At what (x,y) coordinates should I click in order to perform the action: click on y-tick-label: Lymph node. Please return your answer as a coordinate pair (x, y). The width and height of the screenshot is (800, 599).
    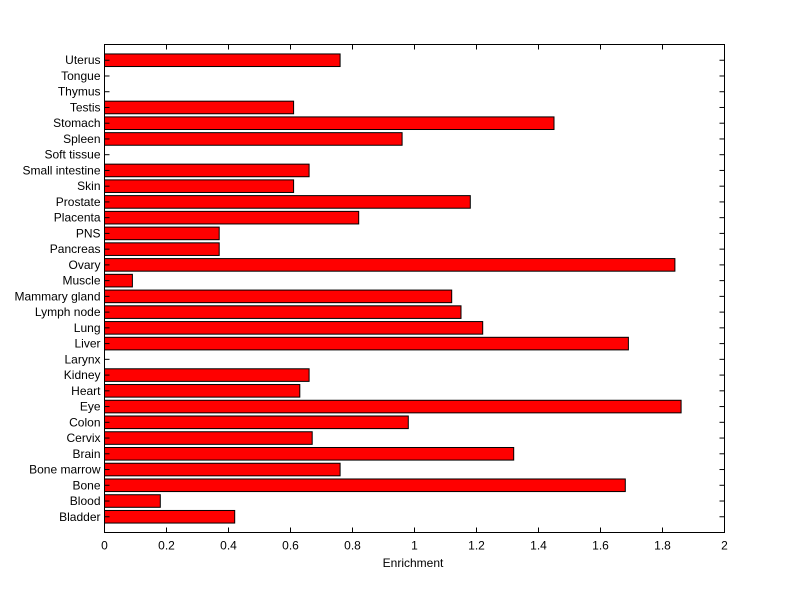
    Looking at the image, I should click on (68, 312).